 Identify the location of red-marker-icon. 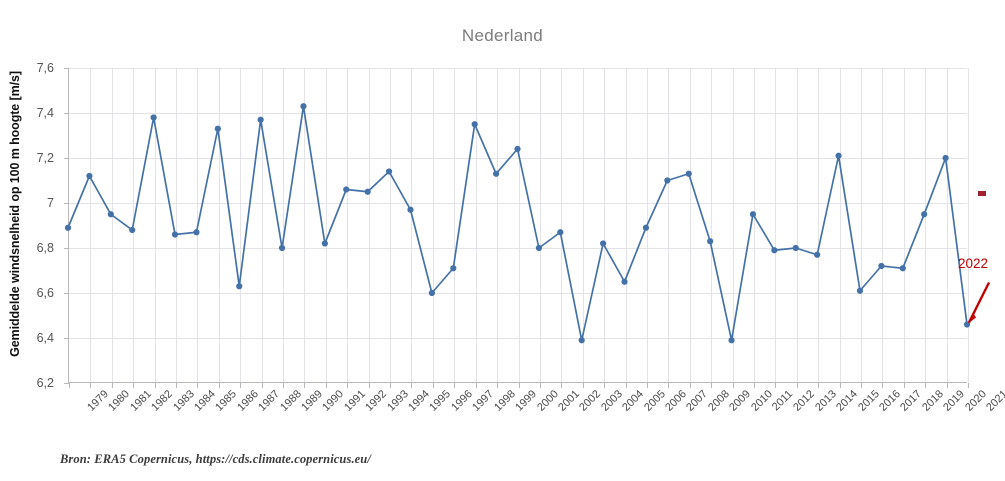
(982, 193).